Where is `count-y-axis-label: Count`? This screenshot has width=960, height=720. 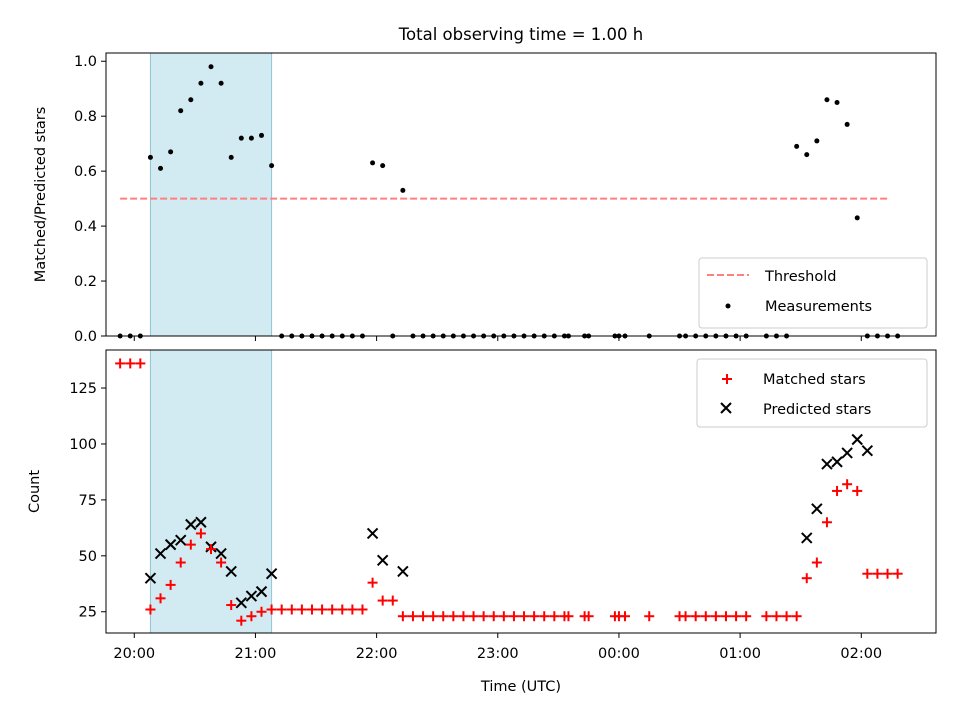
count-y-axis-label: Count is located at coordinates (35, 491).